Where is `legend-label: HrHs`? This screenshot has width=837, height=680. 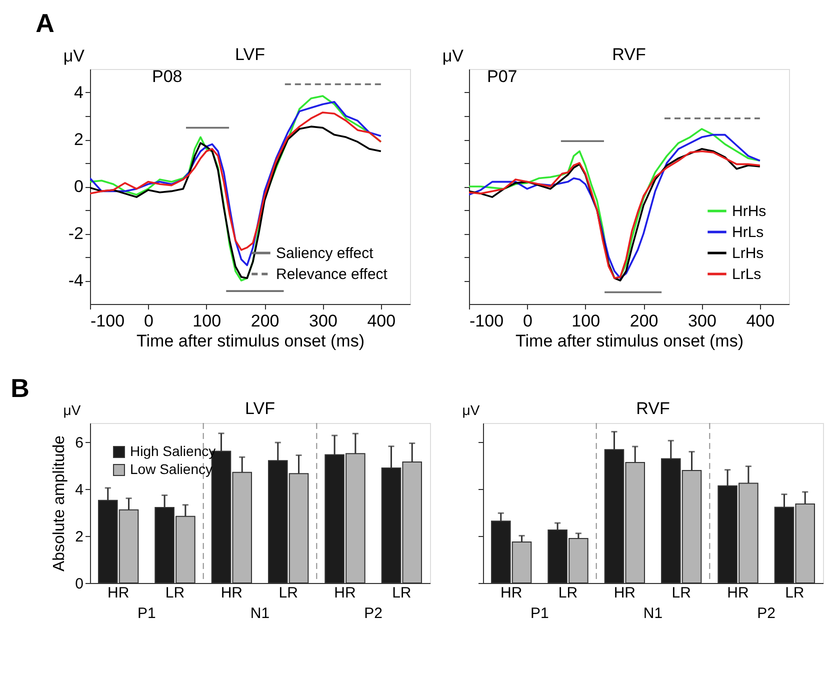
legend-label: HrHs is located at coordinates (749, 211).